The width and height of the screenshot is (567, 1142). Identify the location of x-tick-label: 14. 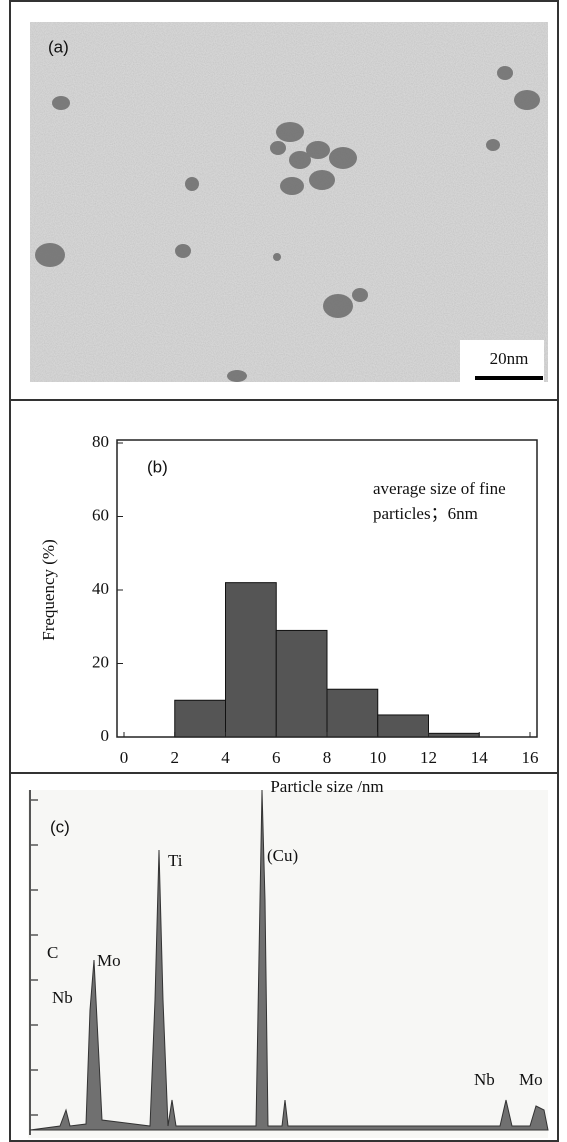
(480, 757).